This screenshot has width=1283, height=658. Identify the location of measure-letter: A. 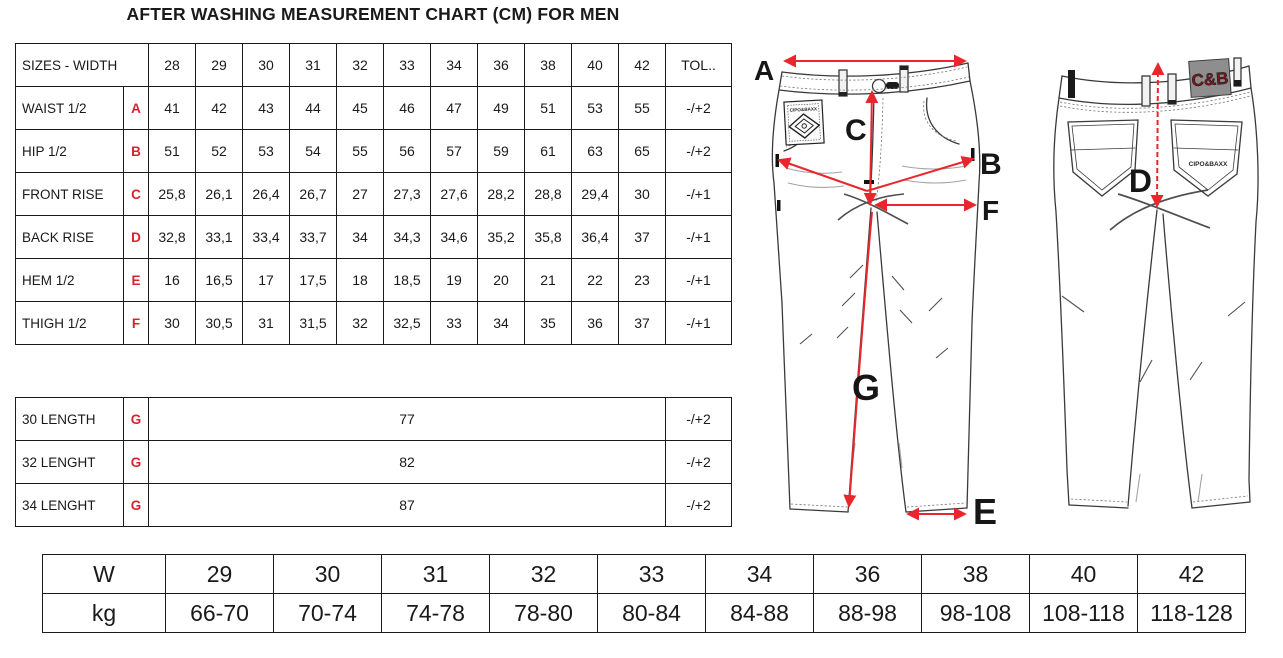
(136, 108).